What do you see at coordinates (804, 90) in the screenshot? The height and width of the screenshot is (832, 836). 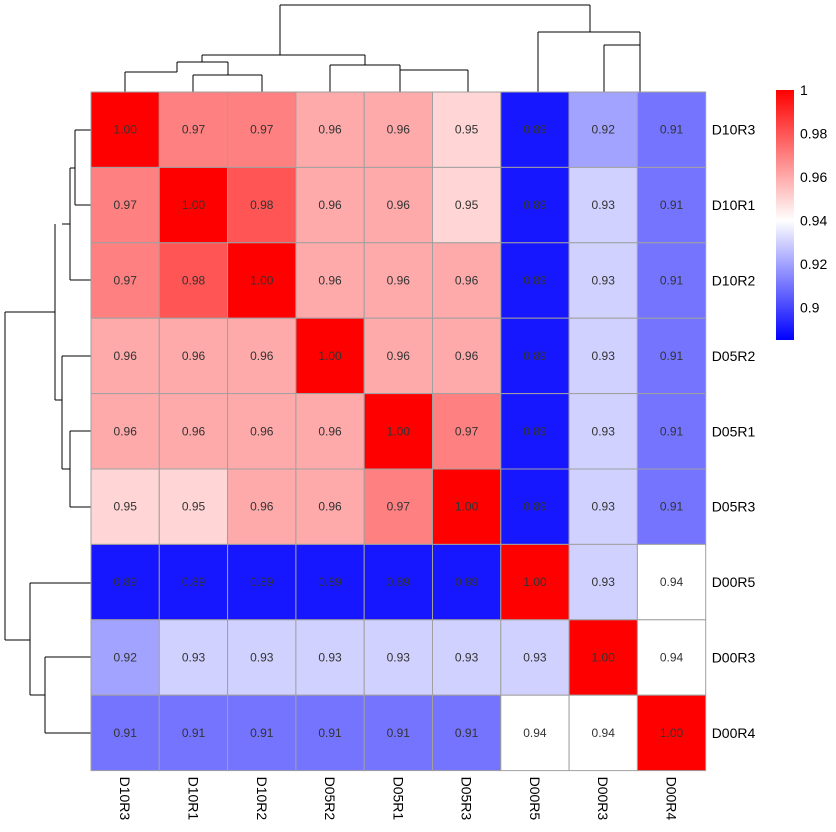 I see `legend-tick-label: 1` at bounding box center [804, 90].